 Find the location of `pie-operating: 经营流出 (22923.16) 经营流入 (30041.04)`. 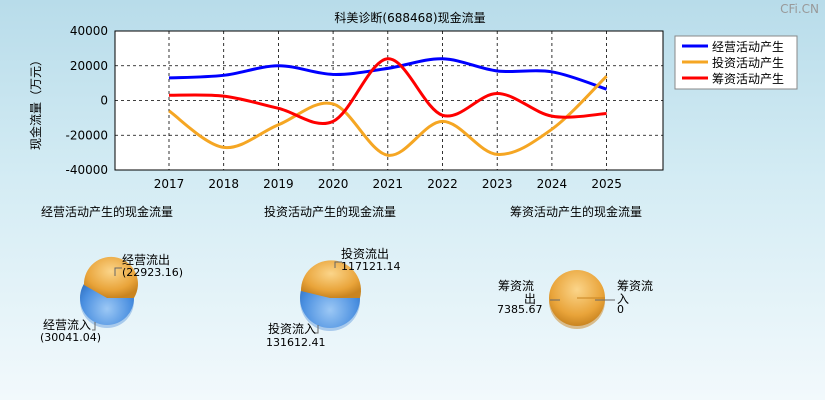

pie-operating: 经营流出 (22923.16) 经营流入 (30041.04) is located at coordinates (111, 298).